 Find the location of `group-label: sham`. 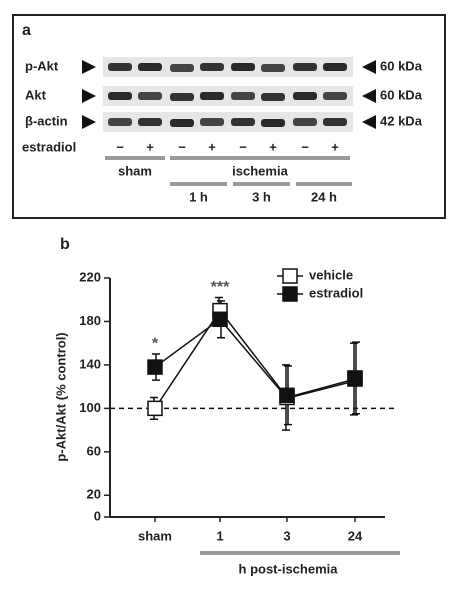

group-label: sham is located at coordinates (135, 170).